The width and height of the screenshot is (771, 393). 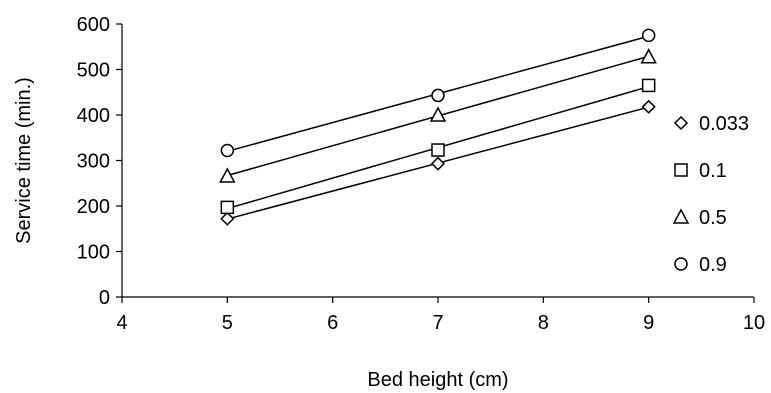 What do you see at coordinates (713, 171) in the screenshot?
I see `legend-label: 0.1` at bounding box center [713, 171].